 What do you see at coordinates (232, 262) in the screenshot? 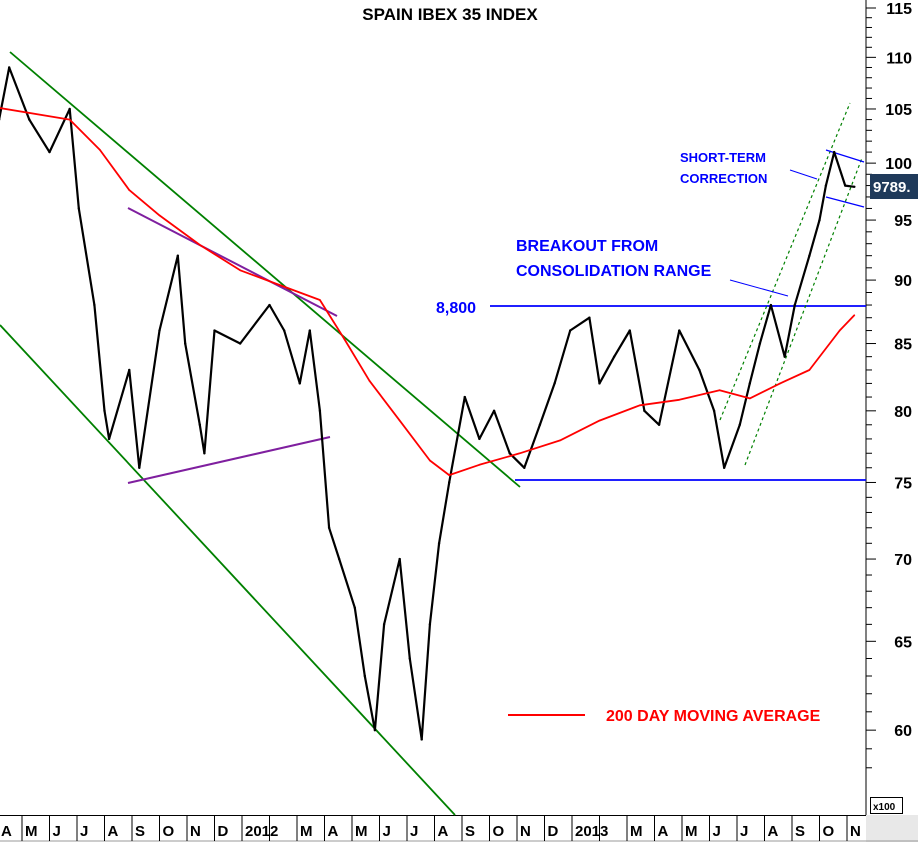
I see `triangle-upper-line` at bounding box center [232, 262].